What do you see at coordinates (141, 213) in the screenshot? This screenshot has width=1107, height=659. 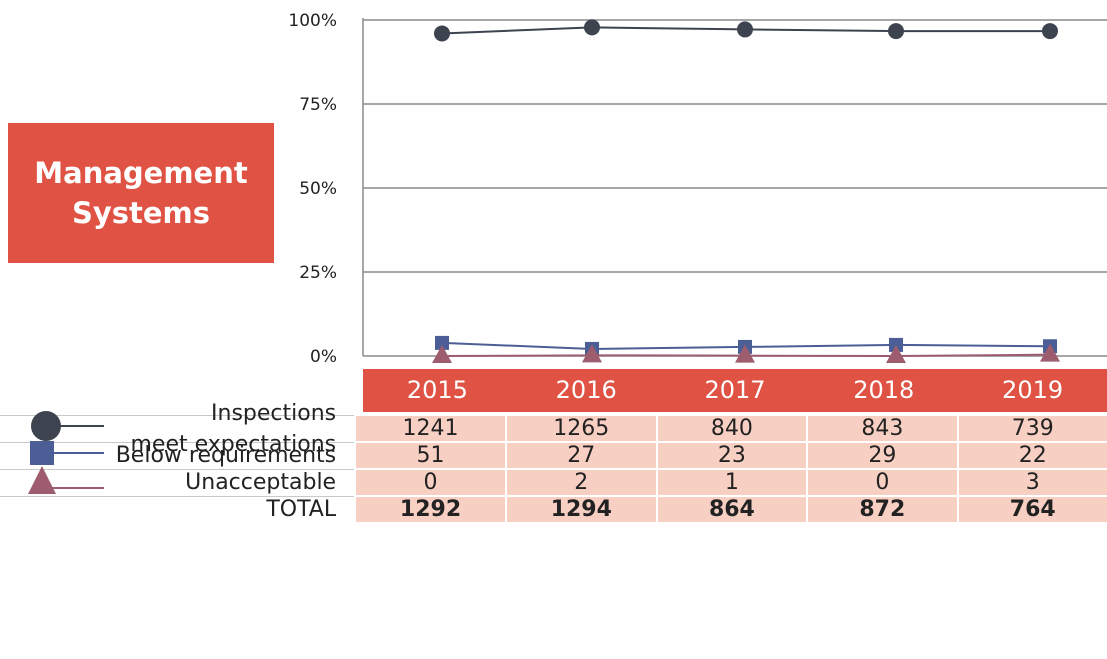 I see `section-title-line2: Systems` at bounding box center [141, 213].